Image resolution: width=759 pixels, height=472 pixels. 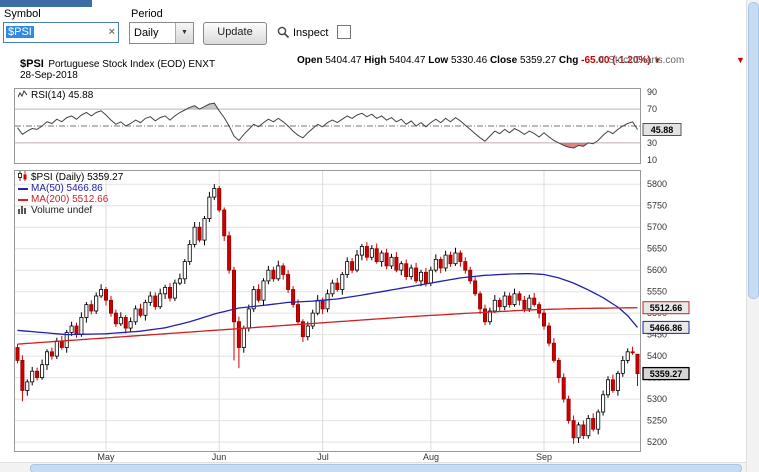 I want to click on symbol-label: Symbol, so click(x=22, y=14).